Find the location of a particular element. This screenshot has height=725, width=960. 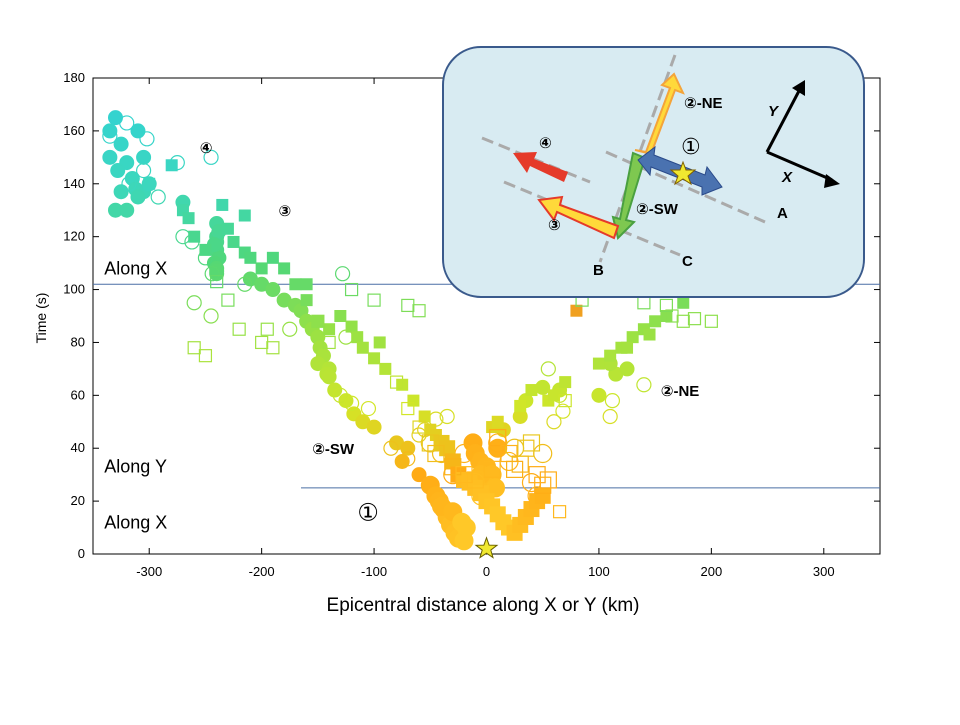

inset-anno-p2sw: ②-SW is located at coordinates (657, 209).